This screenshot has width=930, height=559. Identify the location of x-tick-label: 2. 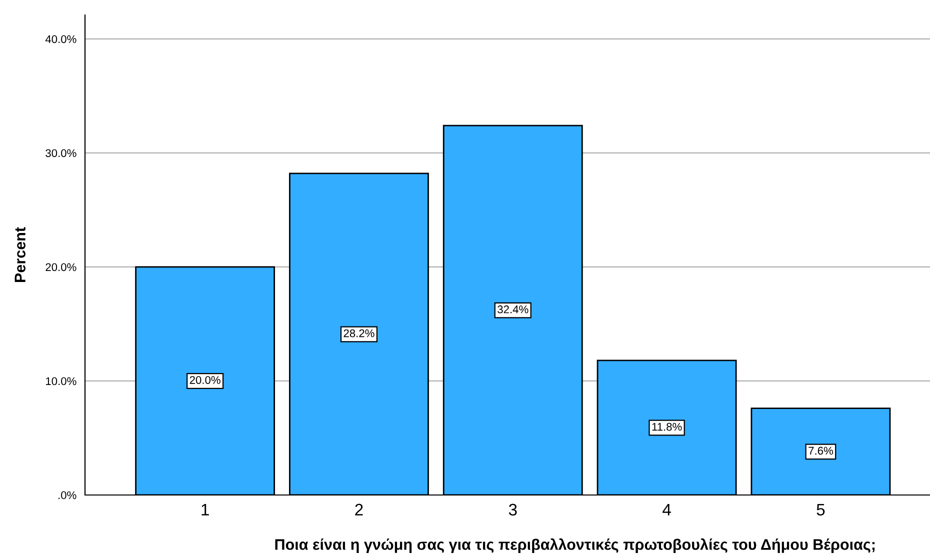
(359, 510).